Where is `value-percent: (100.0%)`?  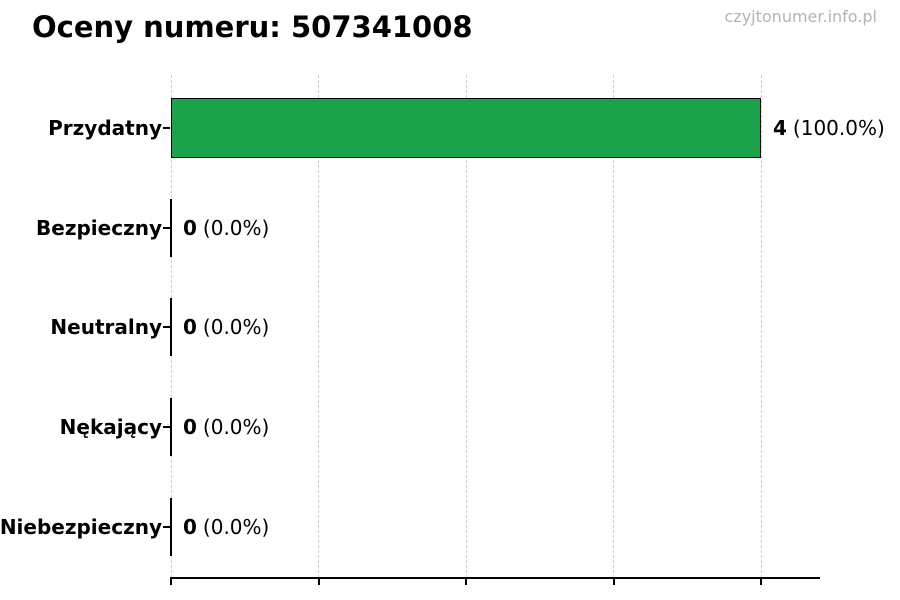
value-percent: (100.0%) is located at coordinates (838, 127).